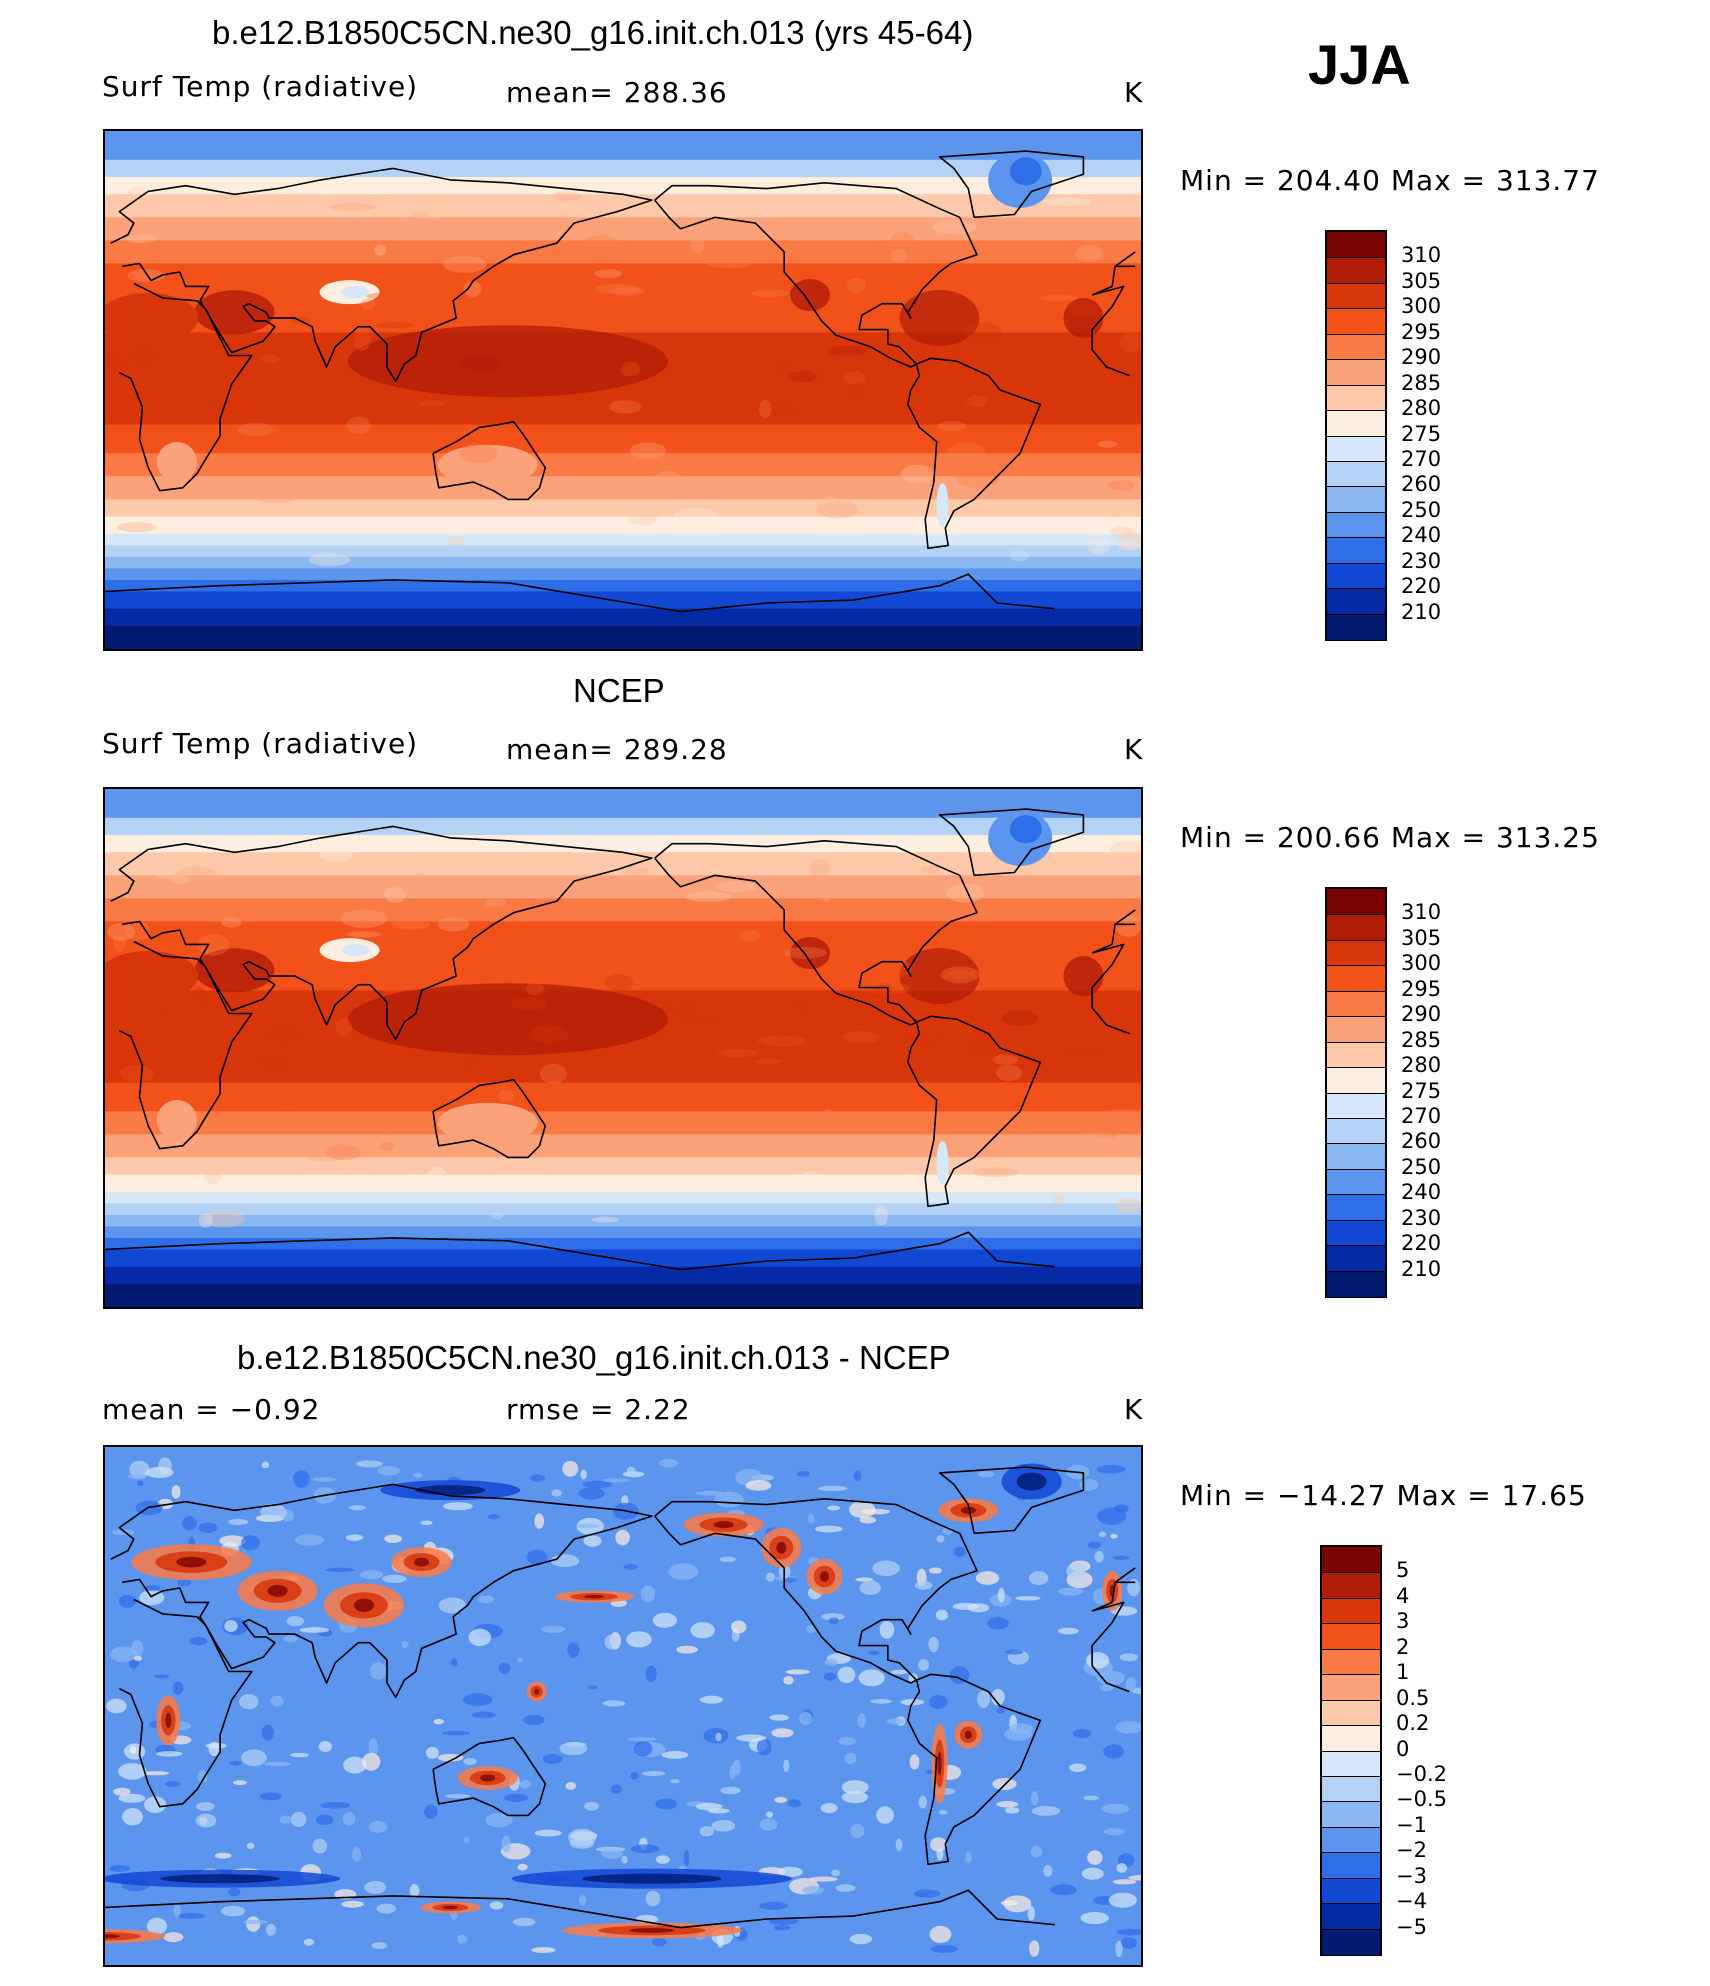 Image resolution: width=1710 pixels, height=1986 pixels. What do you see at coordinates (1421, 1065) in the screenshot?
I see `colorbar-tick-label: 280` at bounding box center [1421, 1065].